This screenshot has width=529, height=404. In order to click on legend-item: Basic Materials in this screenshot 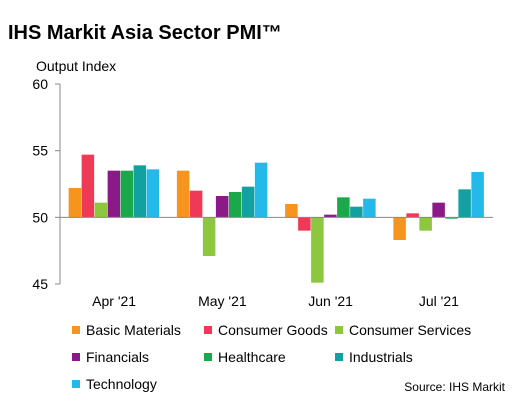, I will do `click(126, 330)`.